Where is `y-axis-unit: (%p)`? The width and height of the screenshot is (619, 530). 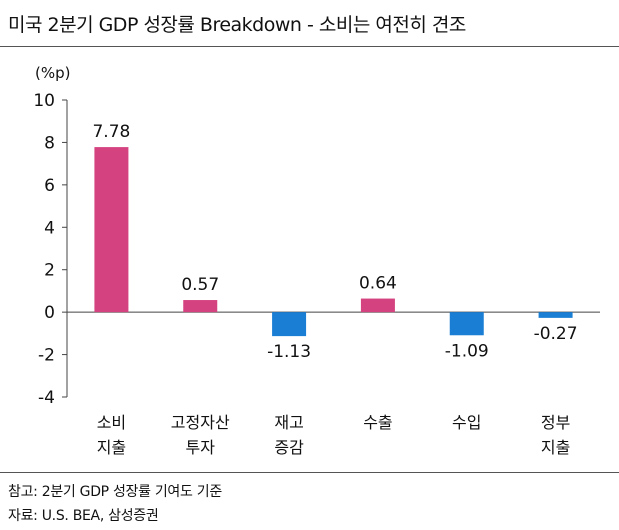 y-axis-unit: (%p) is located at coordinates (52, 73).